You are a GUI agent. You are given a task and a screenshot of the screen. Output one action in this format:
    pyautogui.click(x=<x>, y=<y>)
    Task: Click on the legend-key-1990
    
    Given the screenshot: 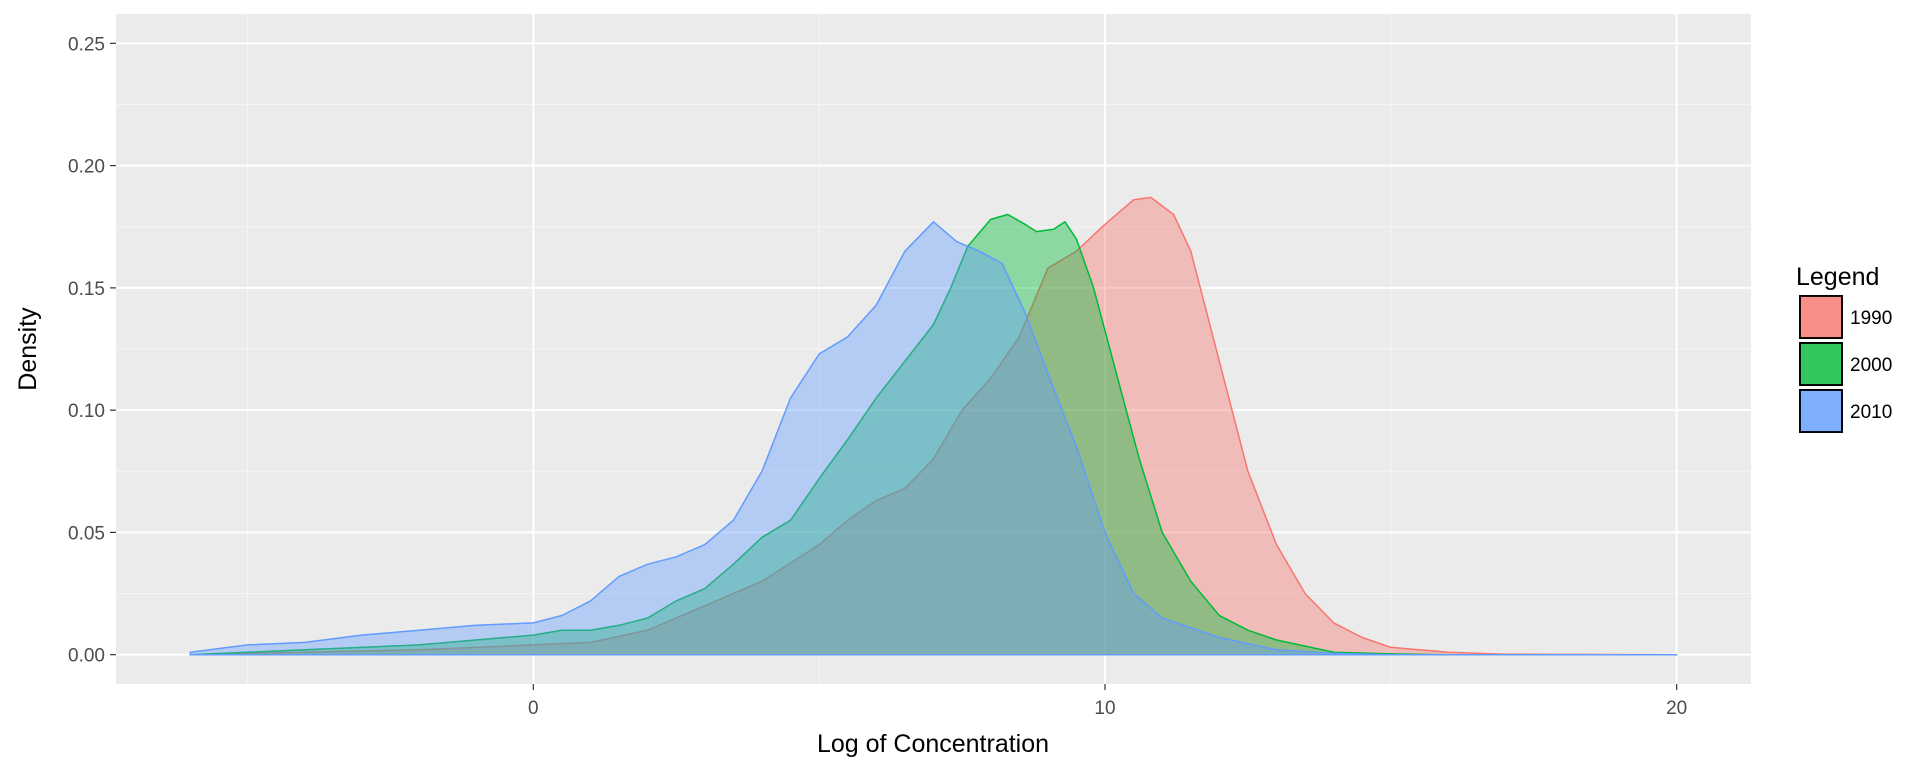 What is the action you would take?
    pyautogui.click(x=1821, y=317)
    